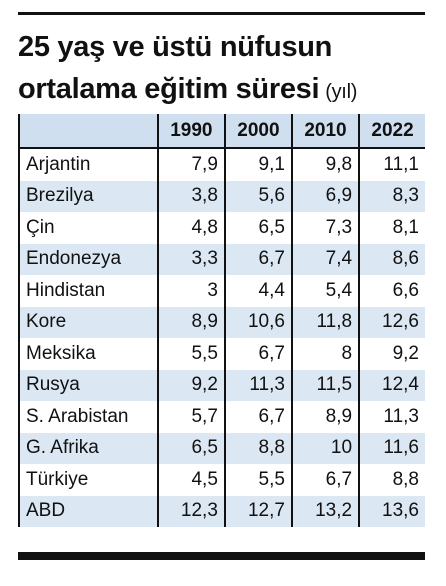 This screenshot has width=446, height=586. Describe the element at coordinates (88, 322) in the screenshot. I see `row-label: Kore` at that location.